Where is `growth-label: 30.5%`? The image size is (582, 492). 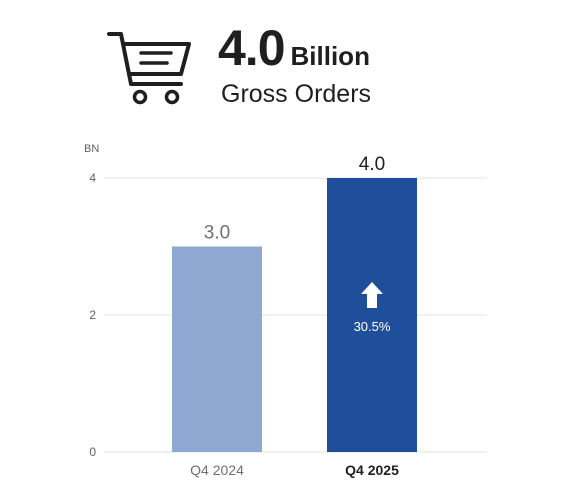 growth-label: 30.5% is located at coordinates (372, 326).